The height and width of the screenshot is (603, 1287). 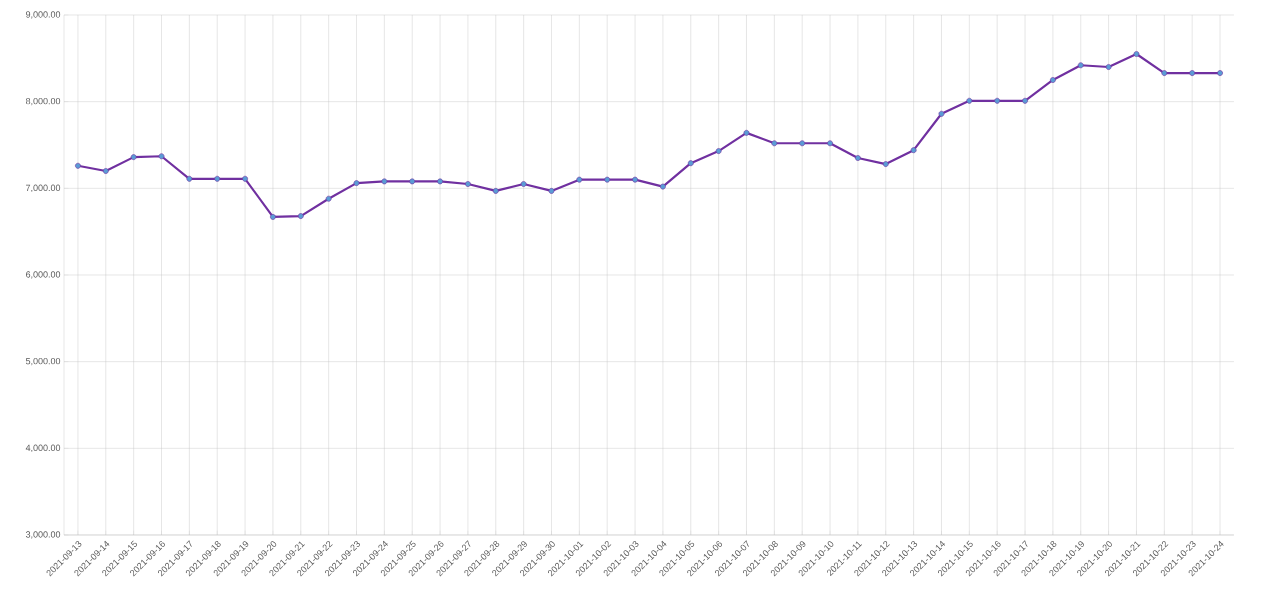 I want to click on y-tick-label: 3,000.00, so click(x=43, y=535).